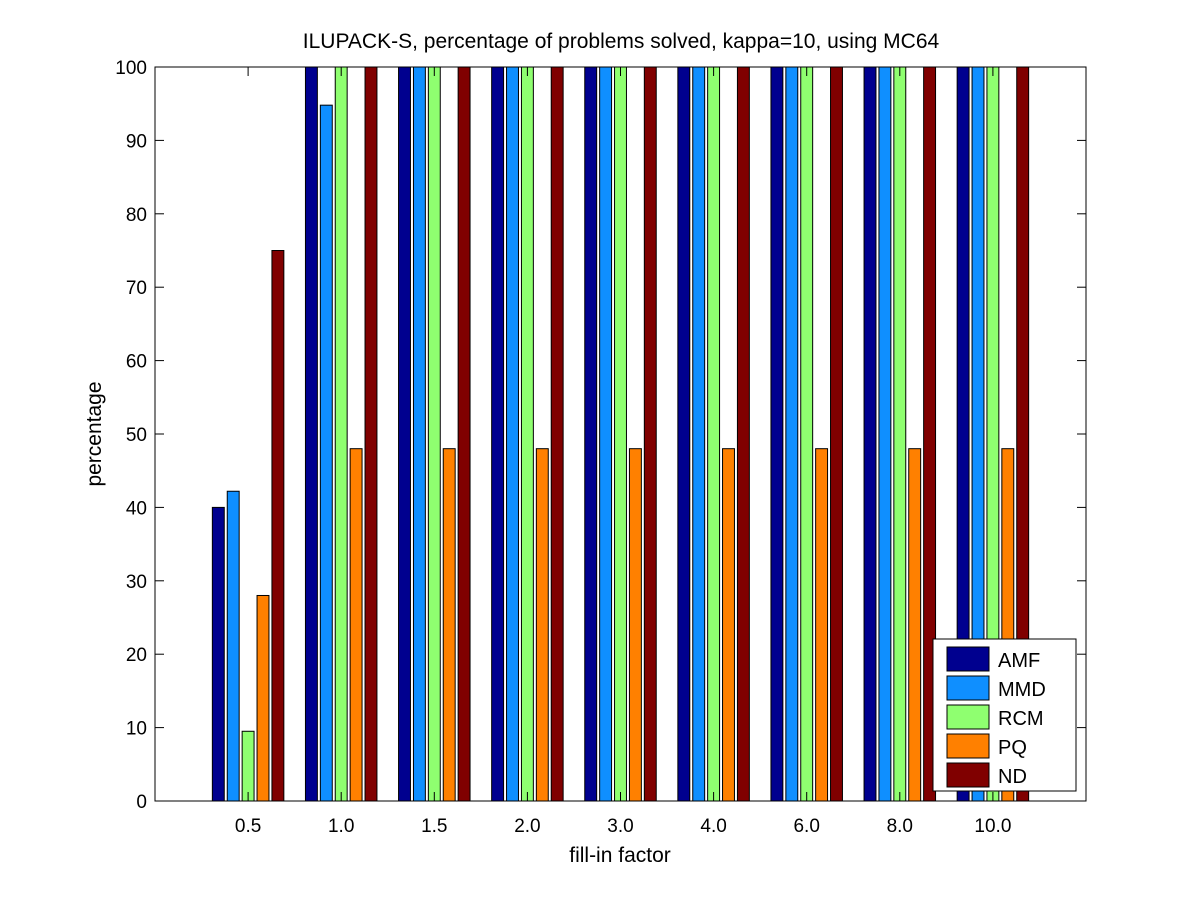  What do you see at coordinates (1012, 777) in the screenshot?
I see `legend-label-nd: ND` at bounding box center [1012, 777].